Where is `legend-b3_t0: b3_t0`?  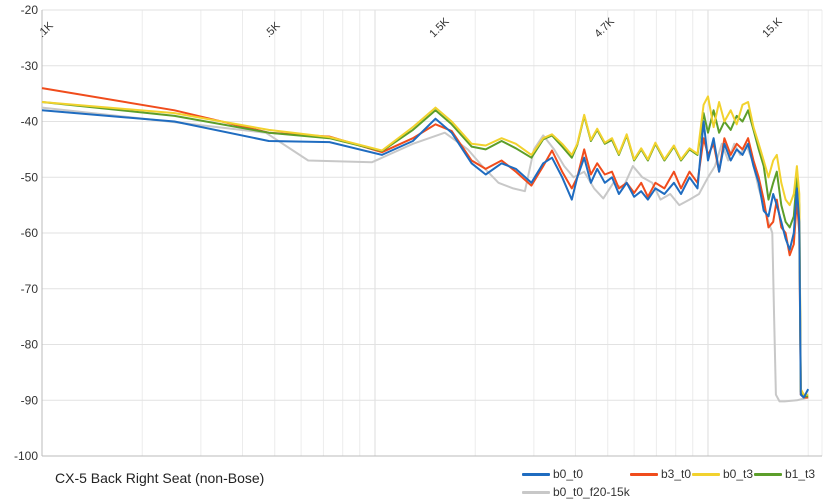 legend-b3_t0: b3_t0 is located at coordinates (660, 474).